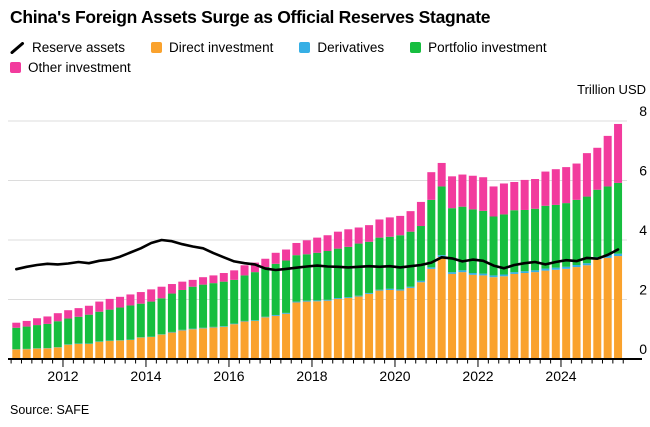 Image resolution: width=650 pixels, height=427 pixels. I want to click on y-axis-tick-label: 8, so click(643, 111).